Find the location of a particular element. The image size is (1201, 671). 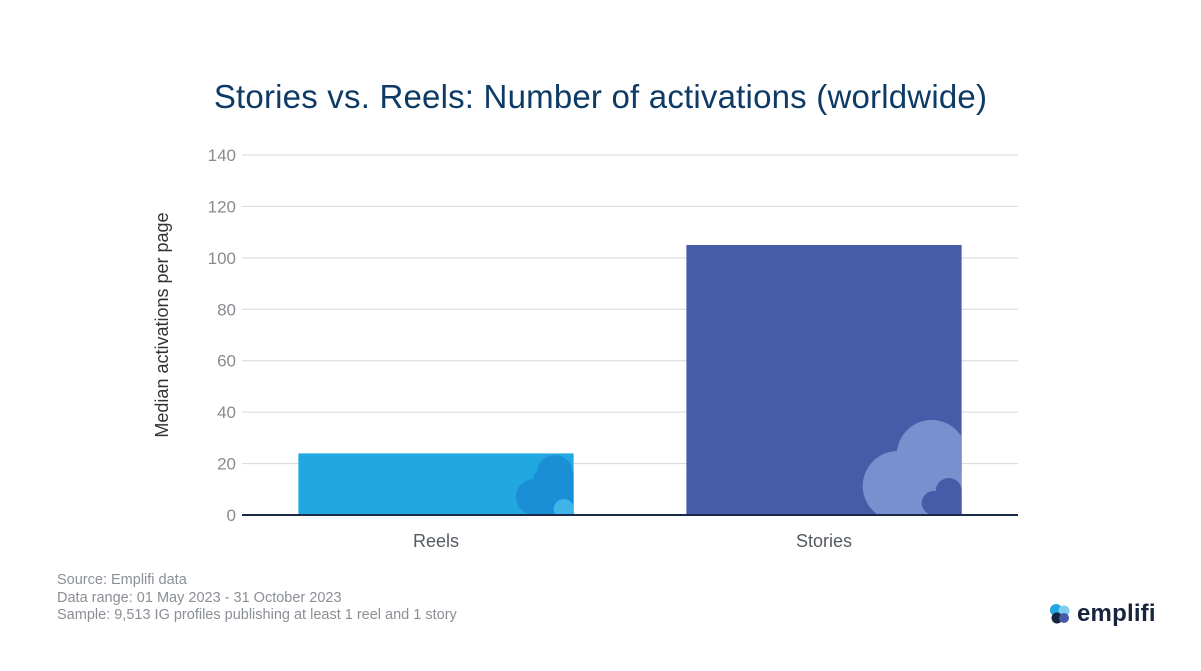

y-tick-label: 0 is located at coordinates (231, 515).